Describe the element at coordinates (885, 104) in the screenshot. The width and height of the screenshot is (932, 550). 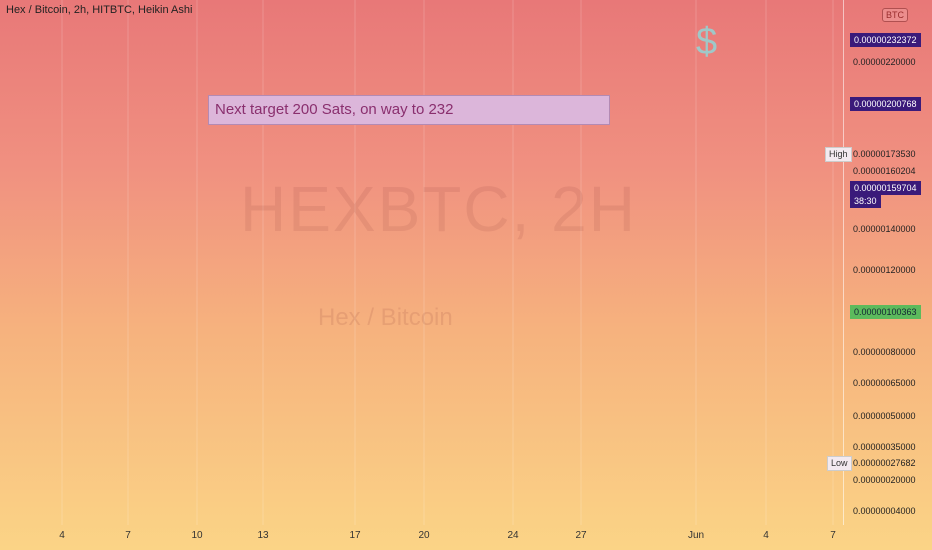
I see `target-price-tag: 0.00000200768` at that location.